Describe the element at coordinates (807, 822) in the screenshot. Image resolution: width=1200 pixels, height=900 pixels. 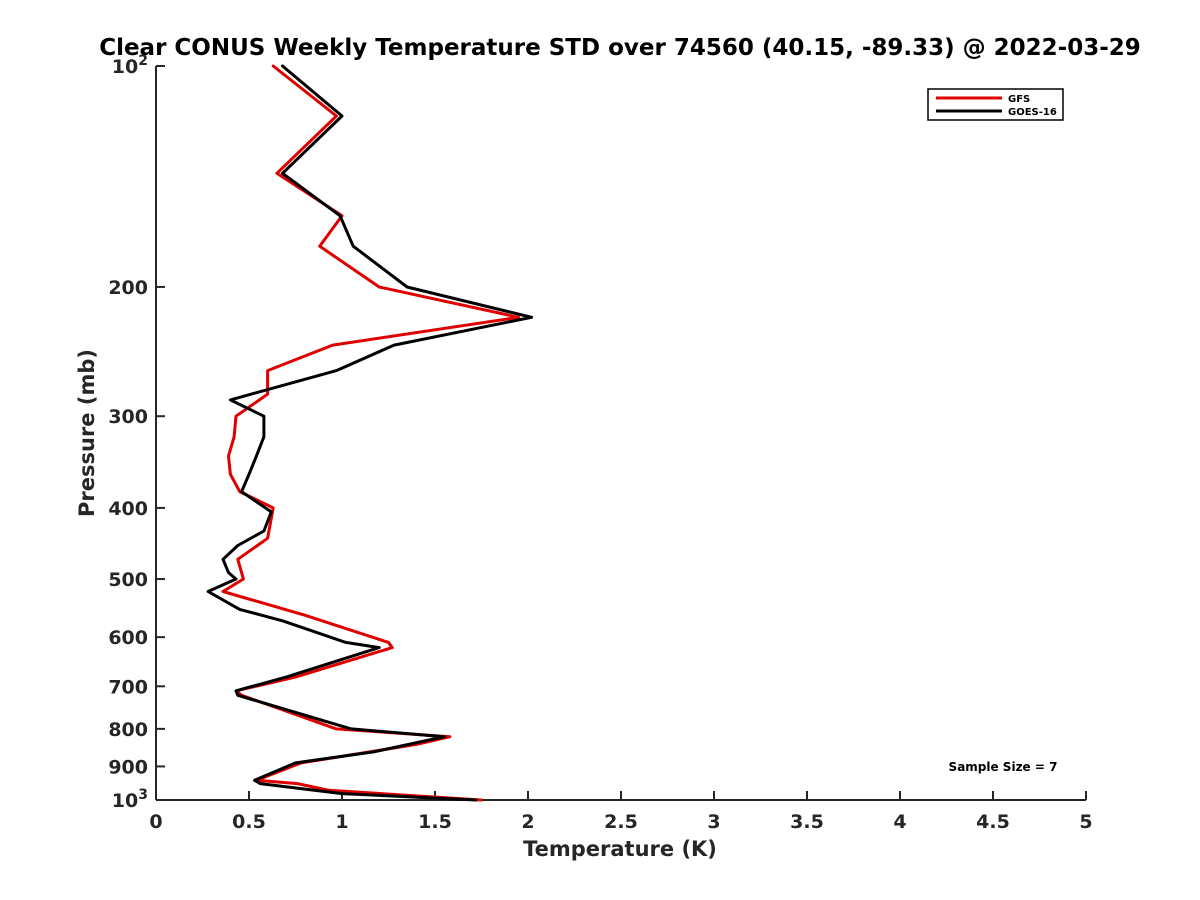
I see `x-tick-label: 3.5` at that location.